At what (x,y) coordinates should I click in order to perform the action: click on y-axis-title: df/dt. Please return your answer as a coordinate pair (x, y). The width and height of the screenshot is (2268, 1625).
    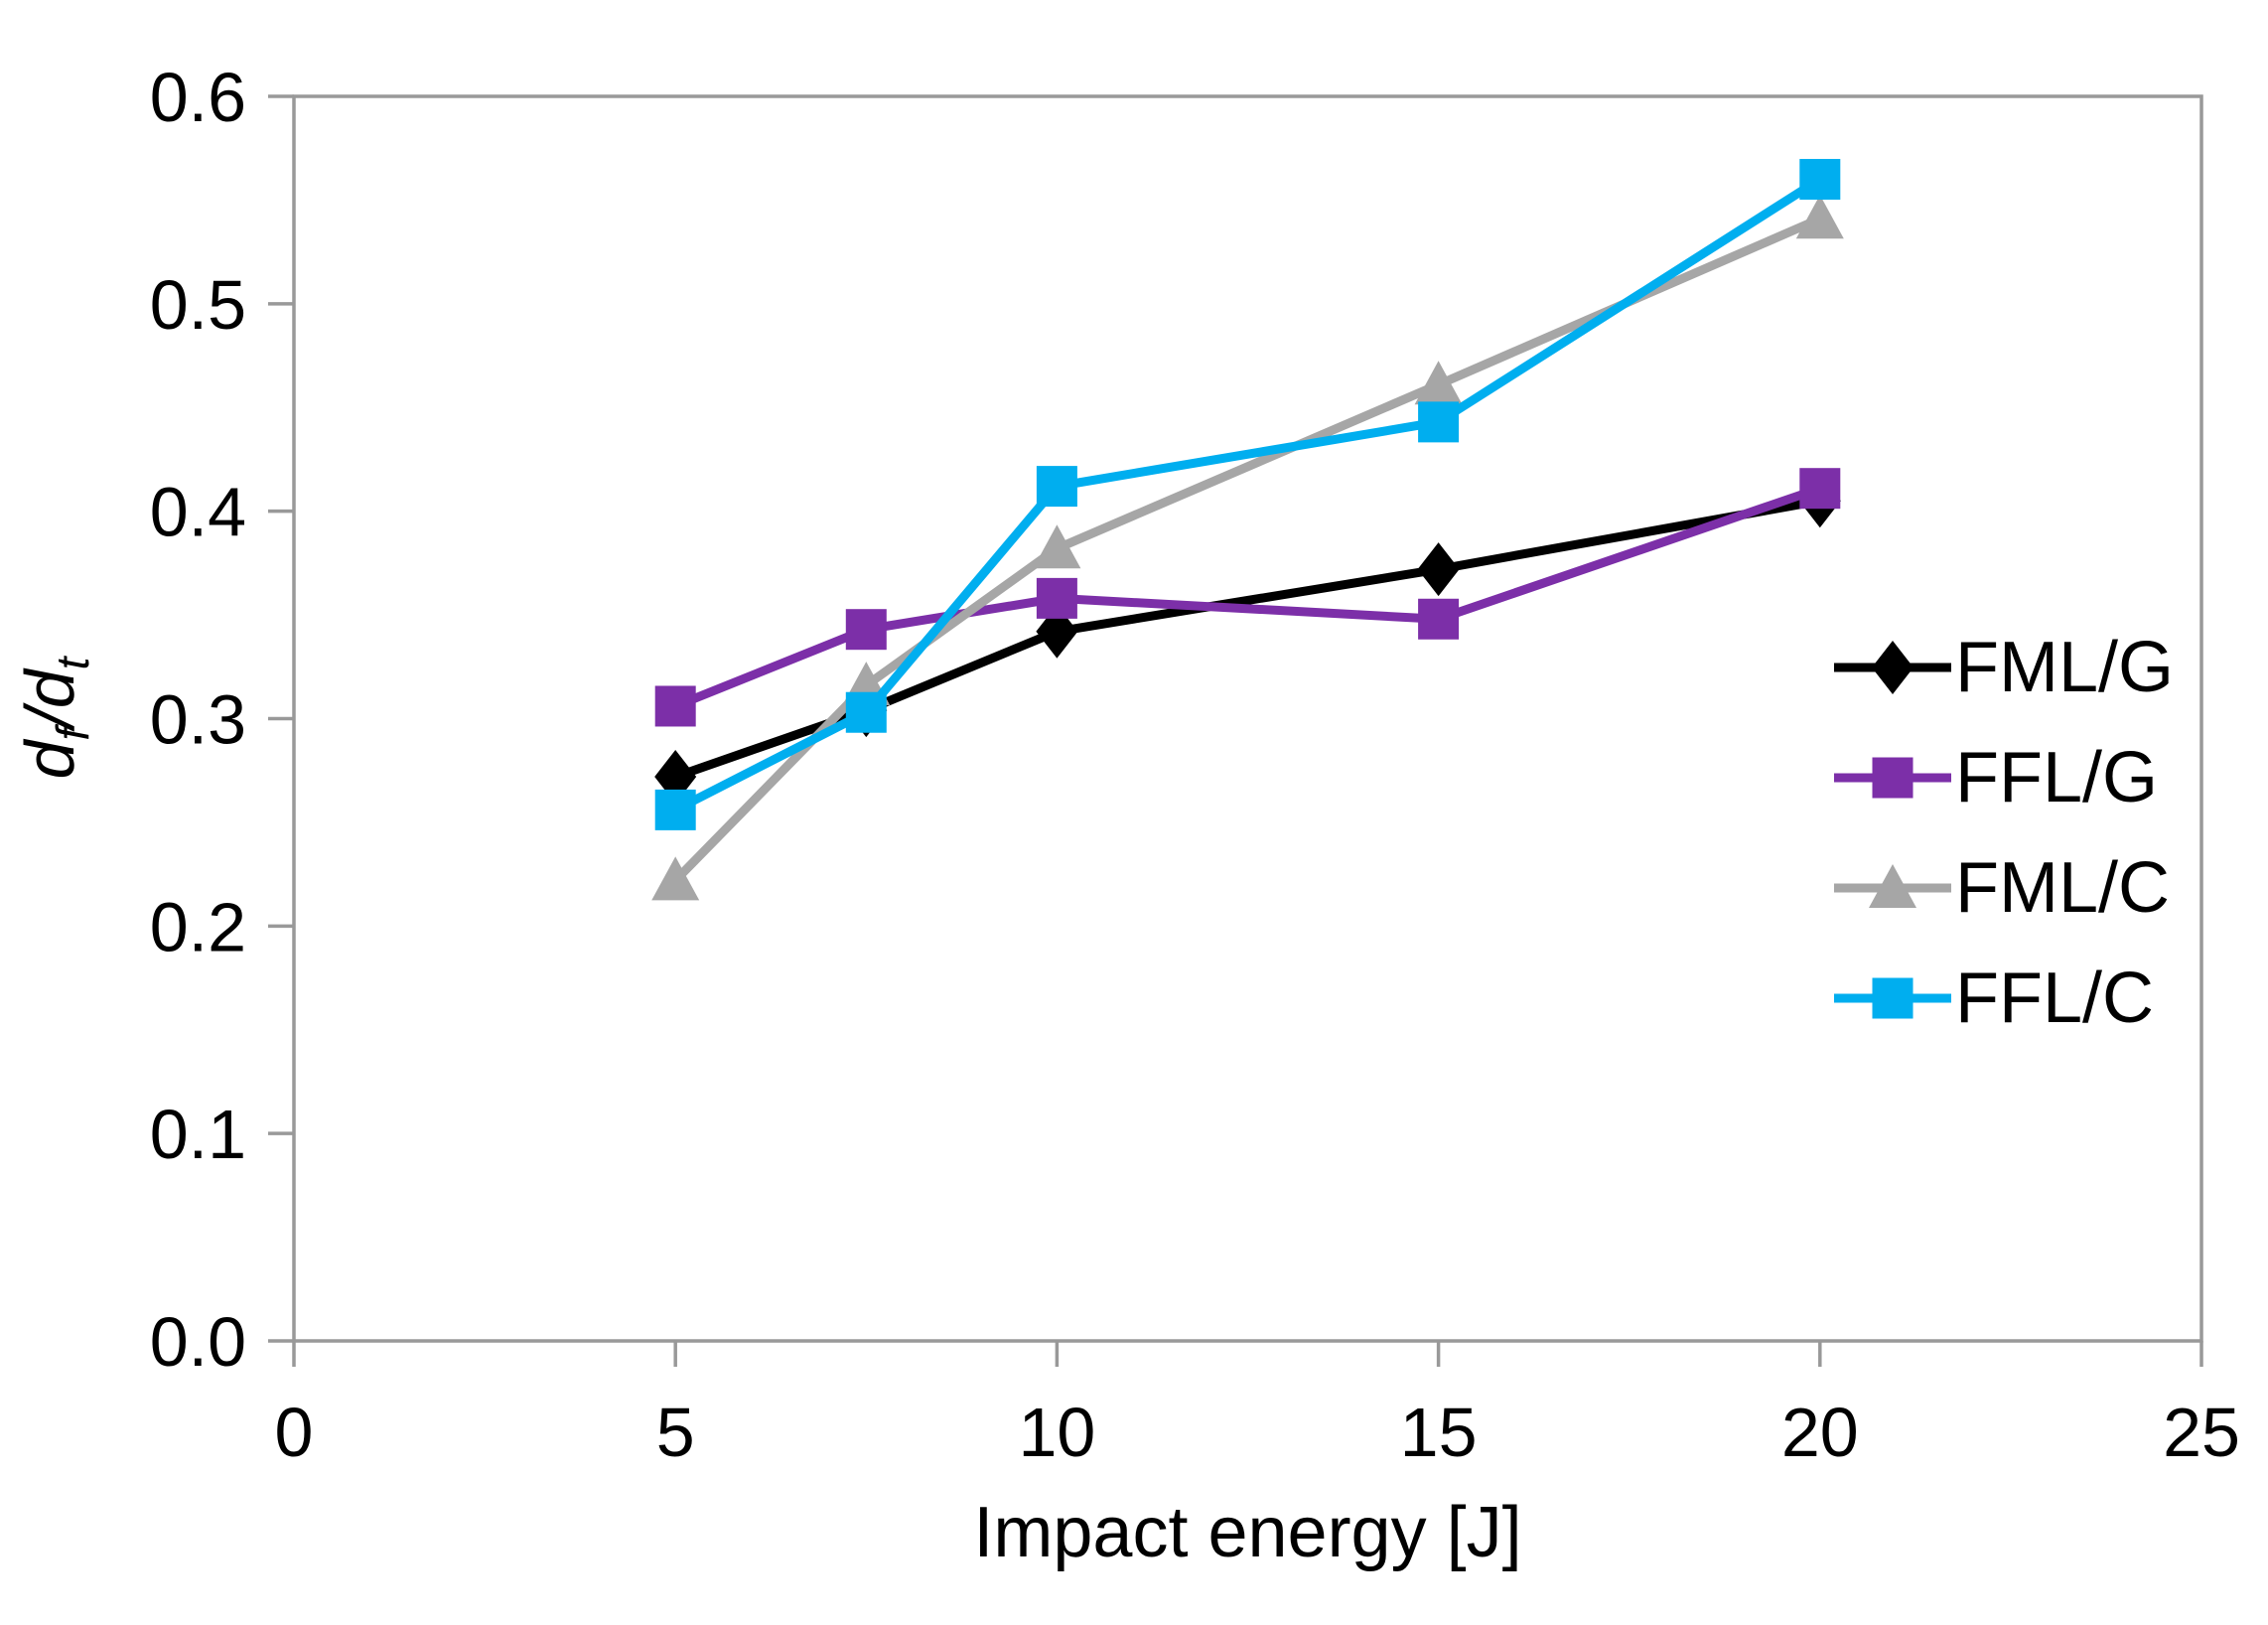
    Looking at the image, I should click on (54, 719).